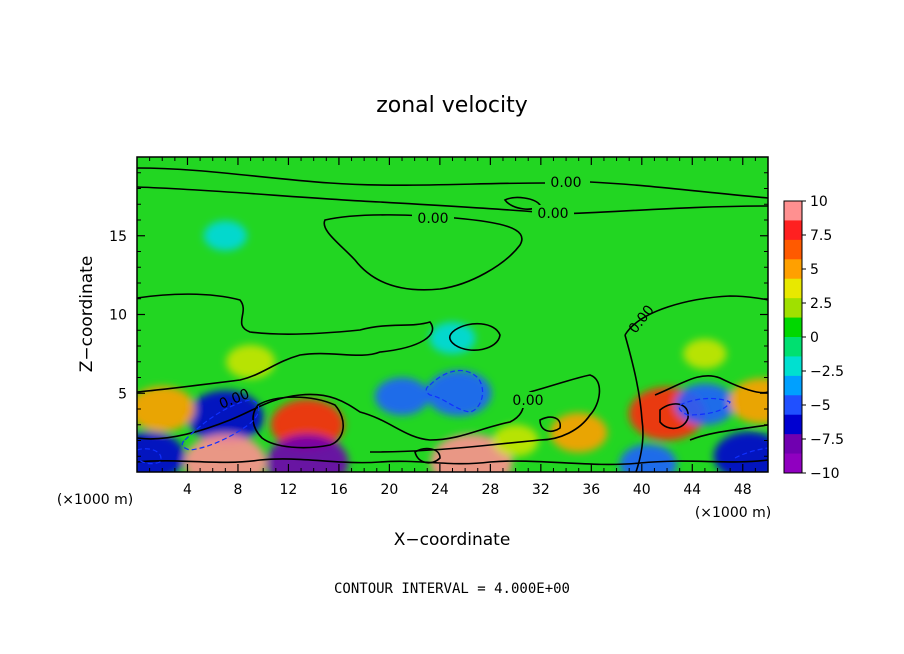 The height and width of the screenshot is (654, 904). Describe the element at coordinates (821, 236) in the screenshot. I see `colorbar-label: 7.5` at that location.